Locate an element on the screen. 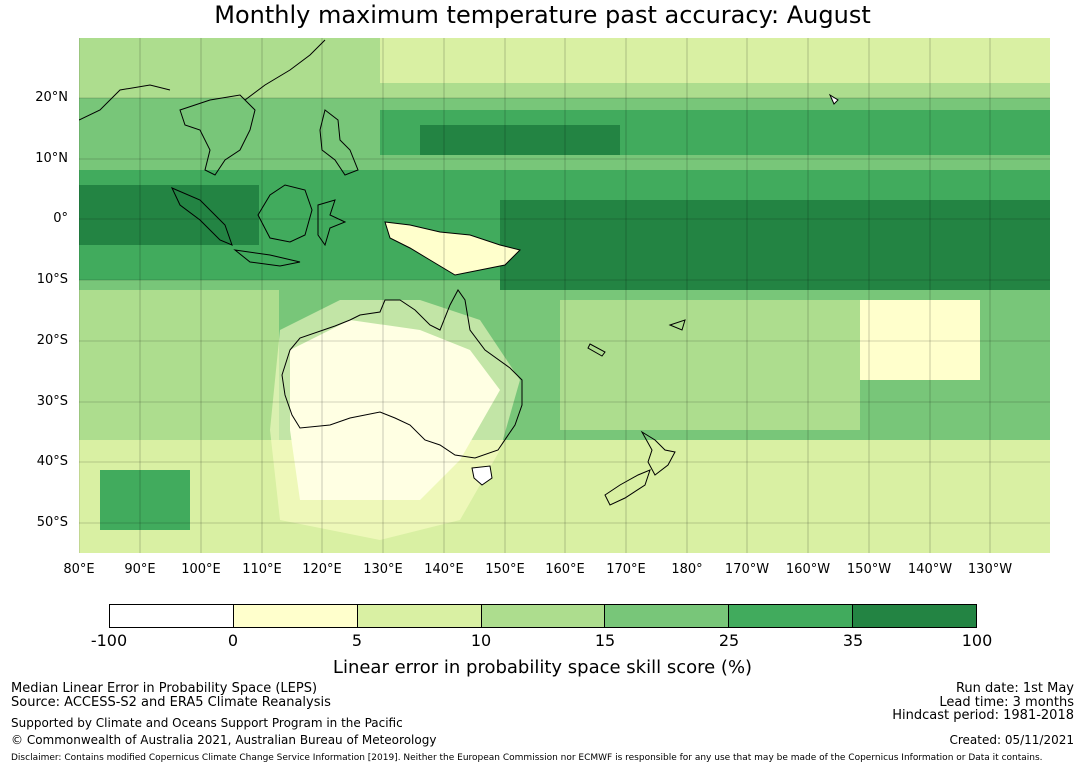  australia-coastline is located at coordinates (402, 374).